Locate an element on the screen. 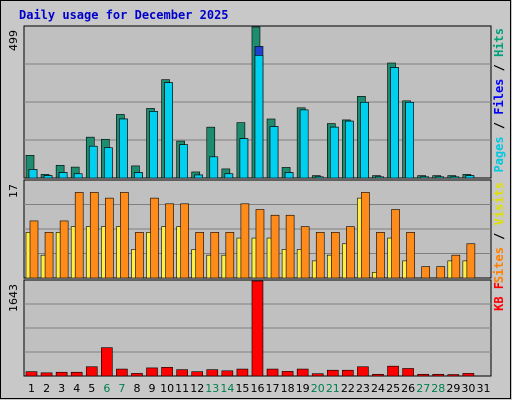 This screenshot has height=400, width=512. day-label: 22 is located at coordinates (348, 388).